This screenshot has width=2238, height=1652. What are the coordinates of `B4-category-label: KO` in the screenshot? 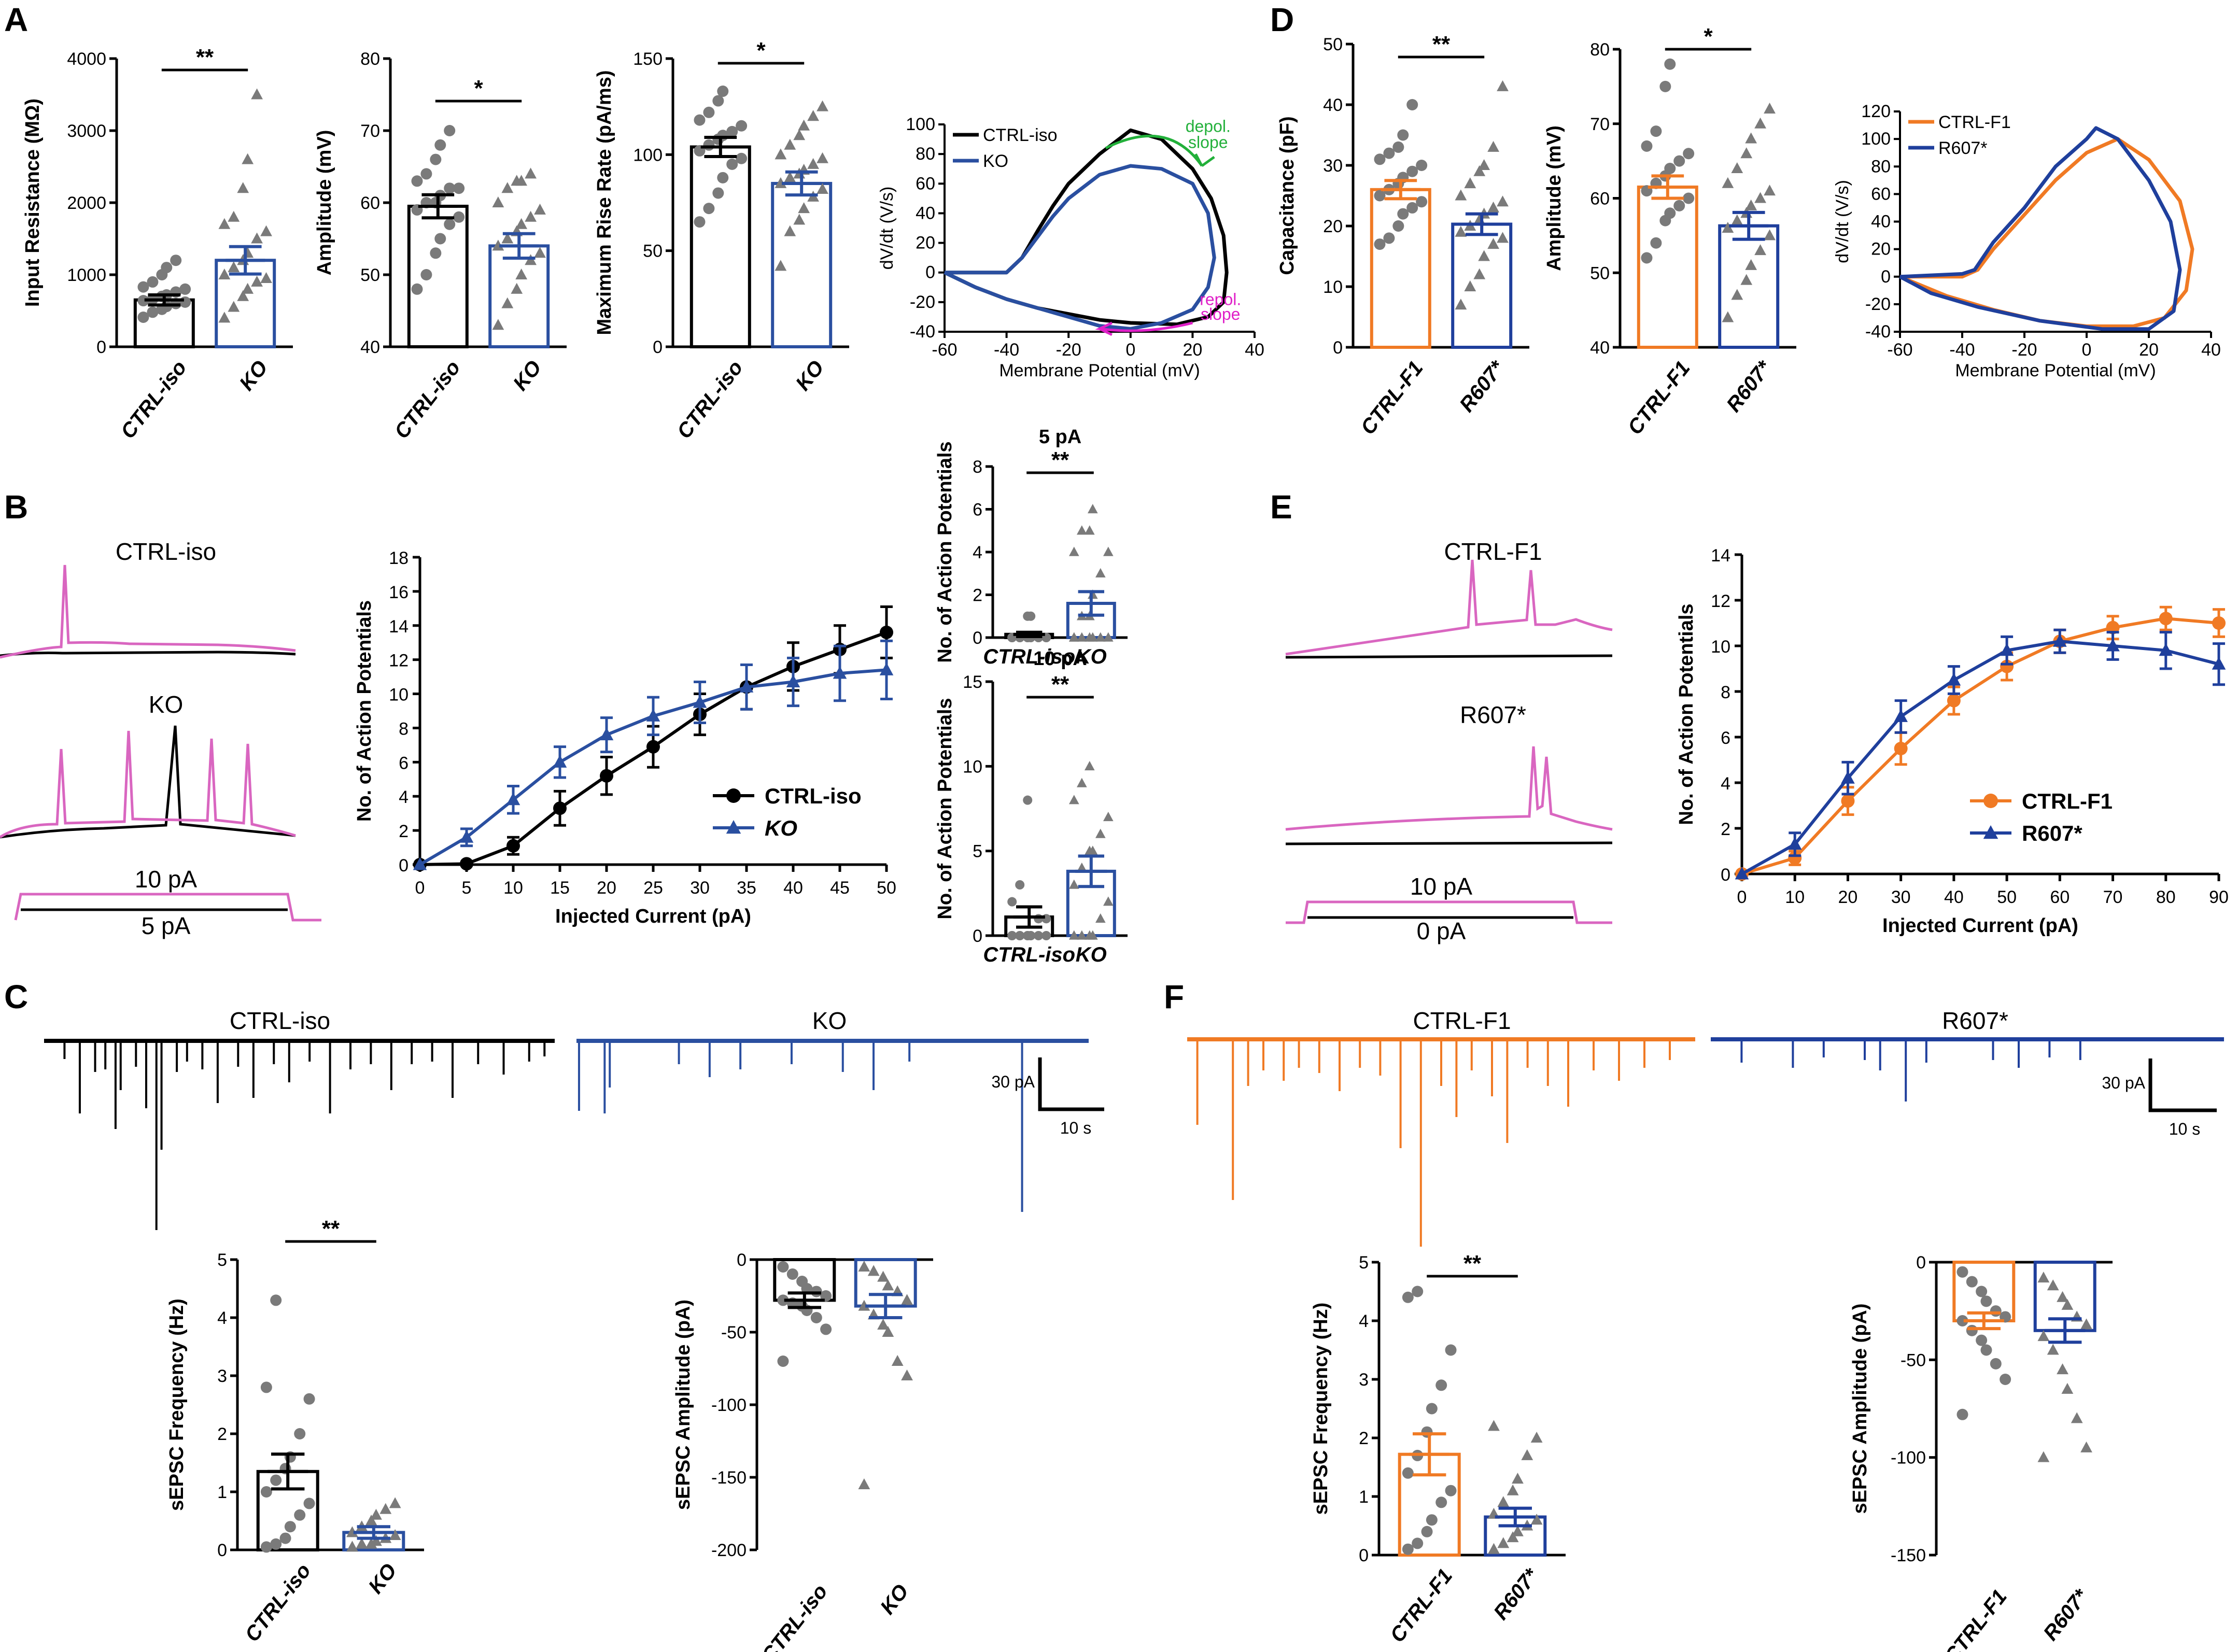 It's located at (1092, 954).